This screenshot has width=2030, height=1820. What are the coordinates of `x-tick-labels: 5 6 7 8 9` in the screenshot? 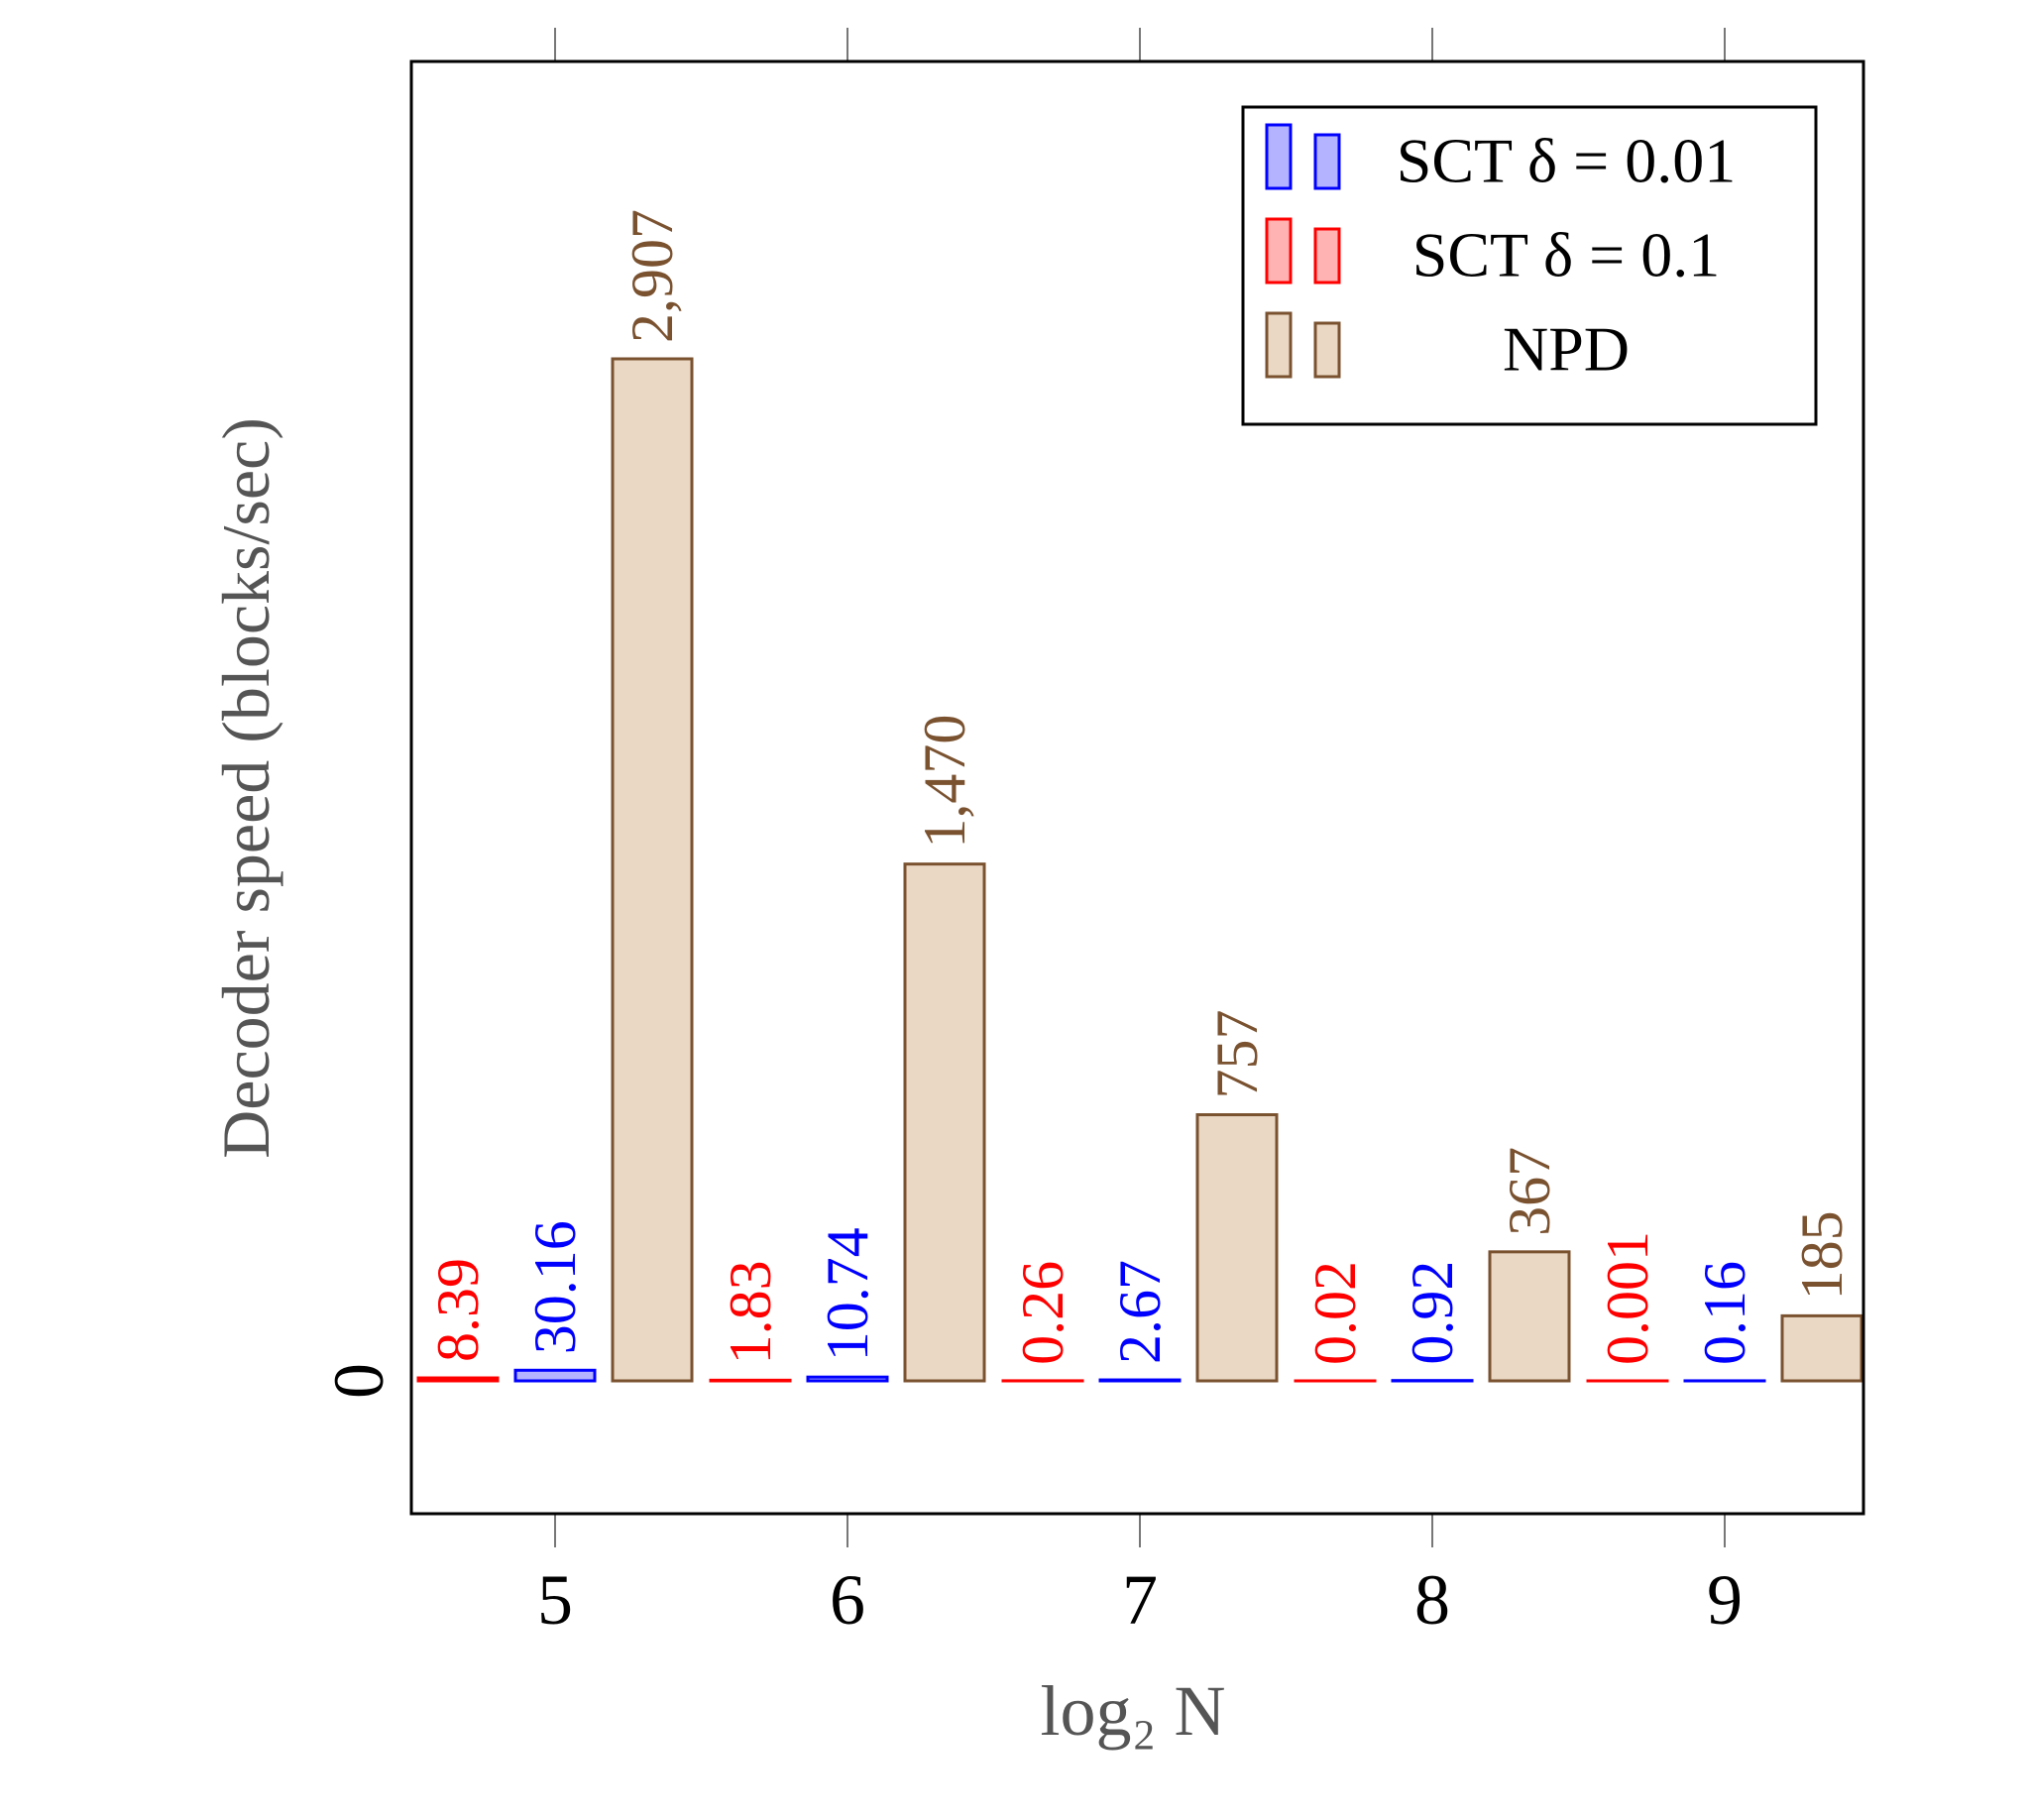 It's located at (1140, 1600).